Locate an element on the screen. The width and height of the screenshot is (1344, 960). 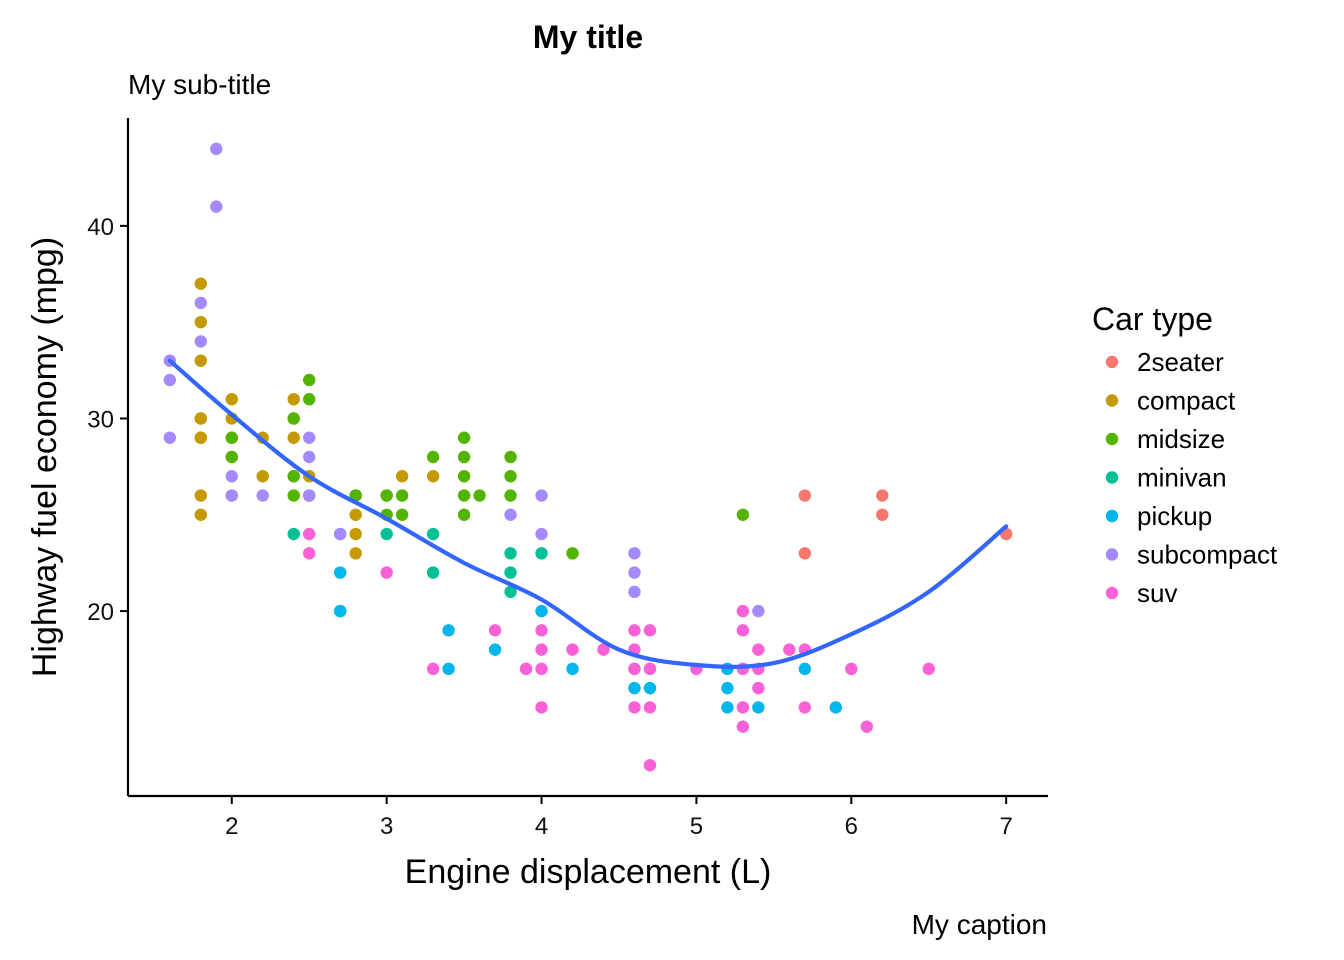
y-axis-title: Highway fuel economy (mpg) is located at coordinates (45, 457).